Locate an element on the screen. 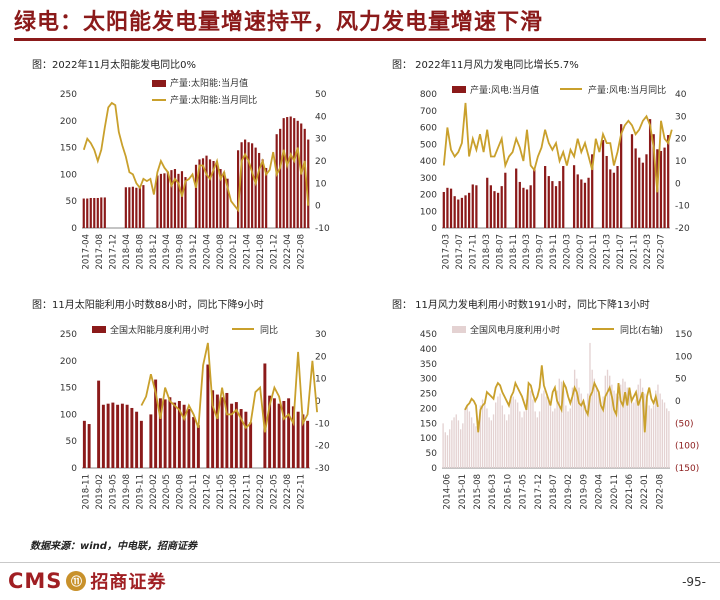  title-underline is located at coordinates (360, 39).